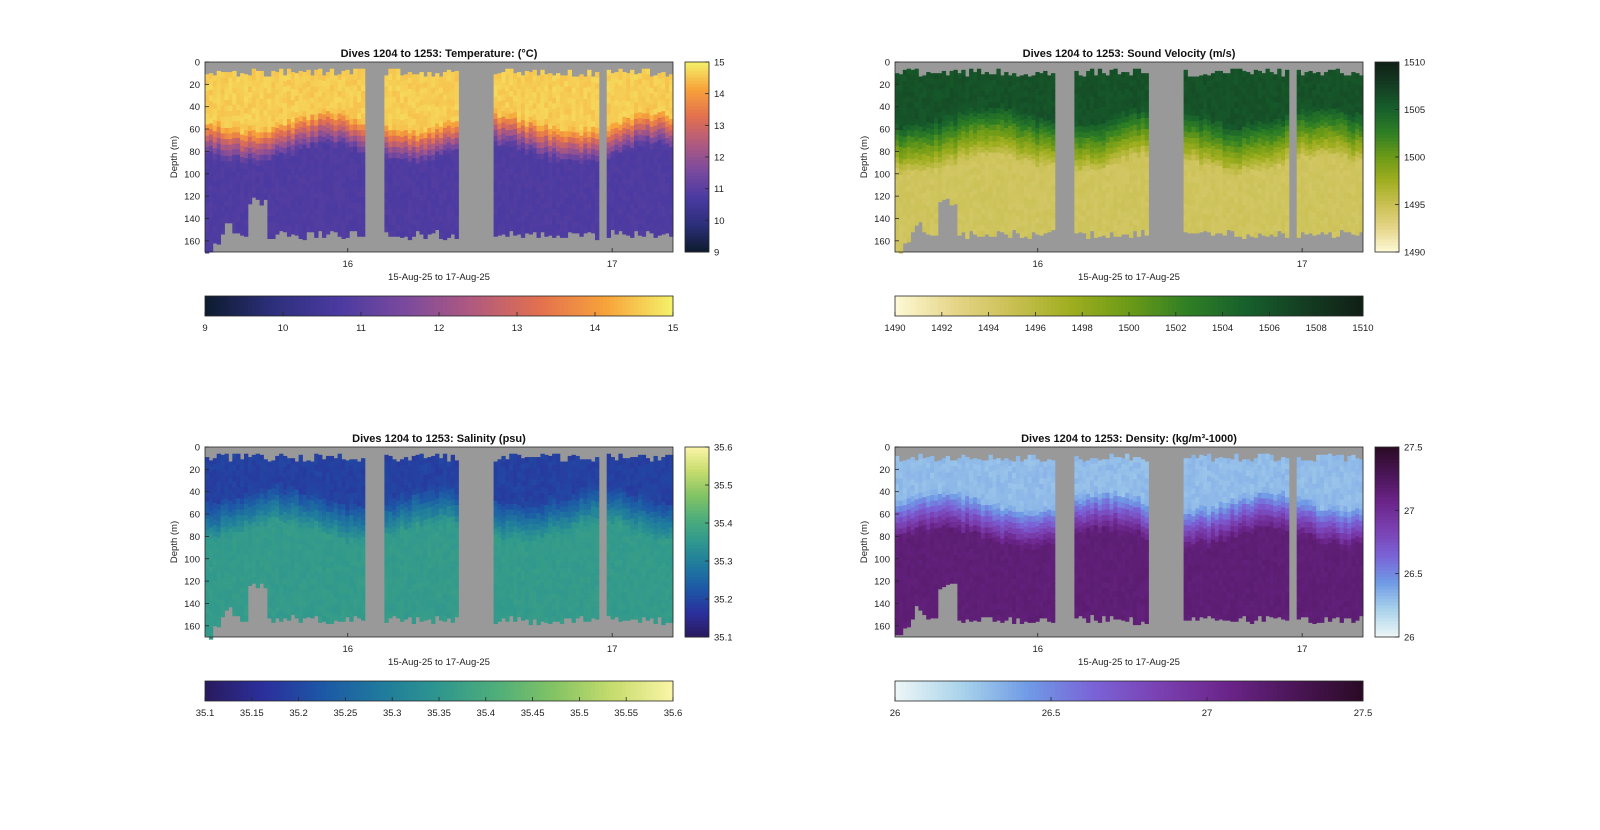 This screenshot has width=1600, height=830. Describe the element at coordinates (558, 306) in the screenshot. I see `colorbar-cell` at that location.